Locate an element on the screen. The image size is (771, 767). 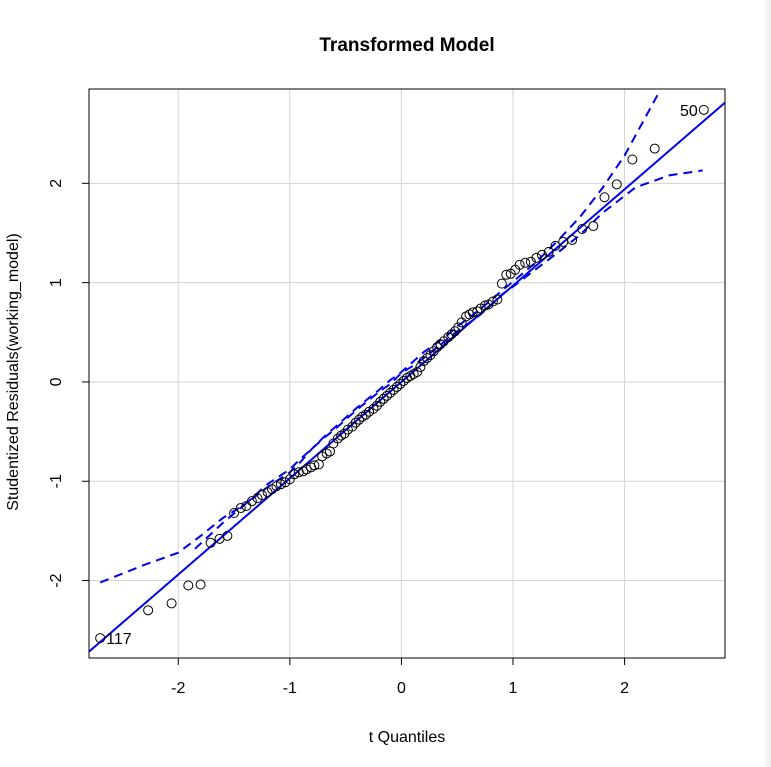
x-tick-label: 0 is located at coordinates (401, 688).